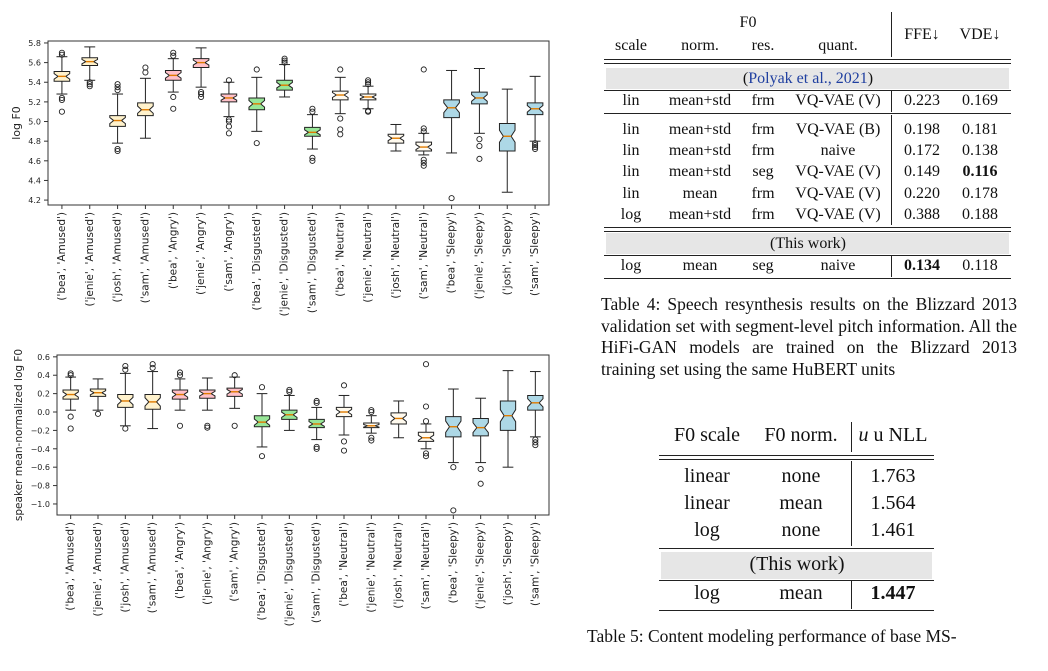  What do you see at coordinates (34, 102) in the screenshot?
I see `y-tick-label: 5.2` at bounding box center [34, 102].